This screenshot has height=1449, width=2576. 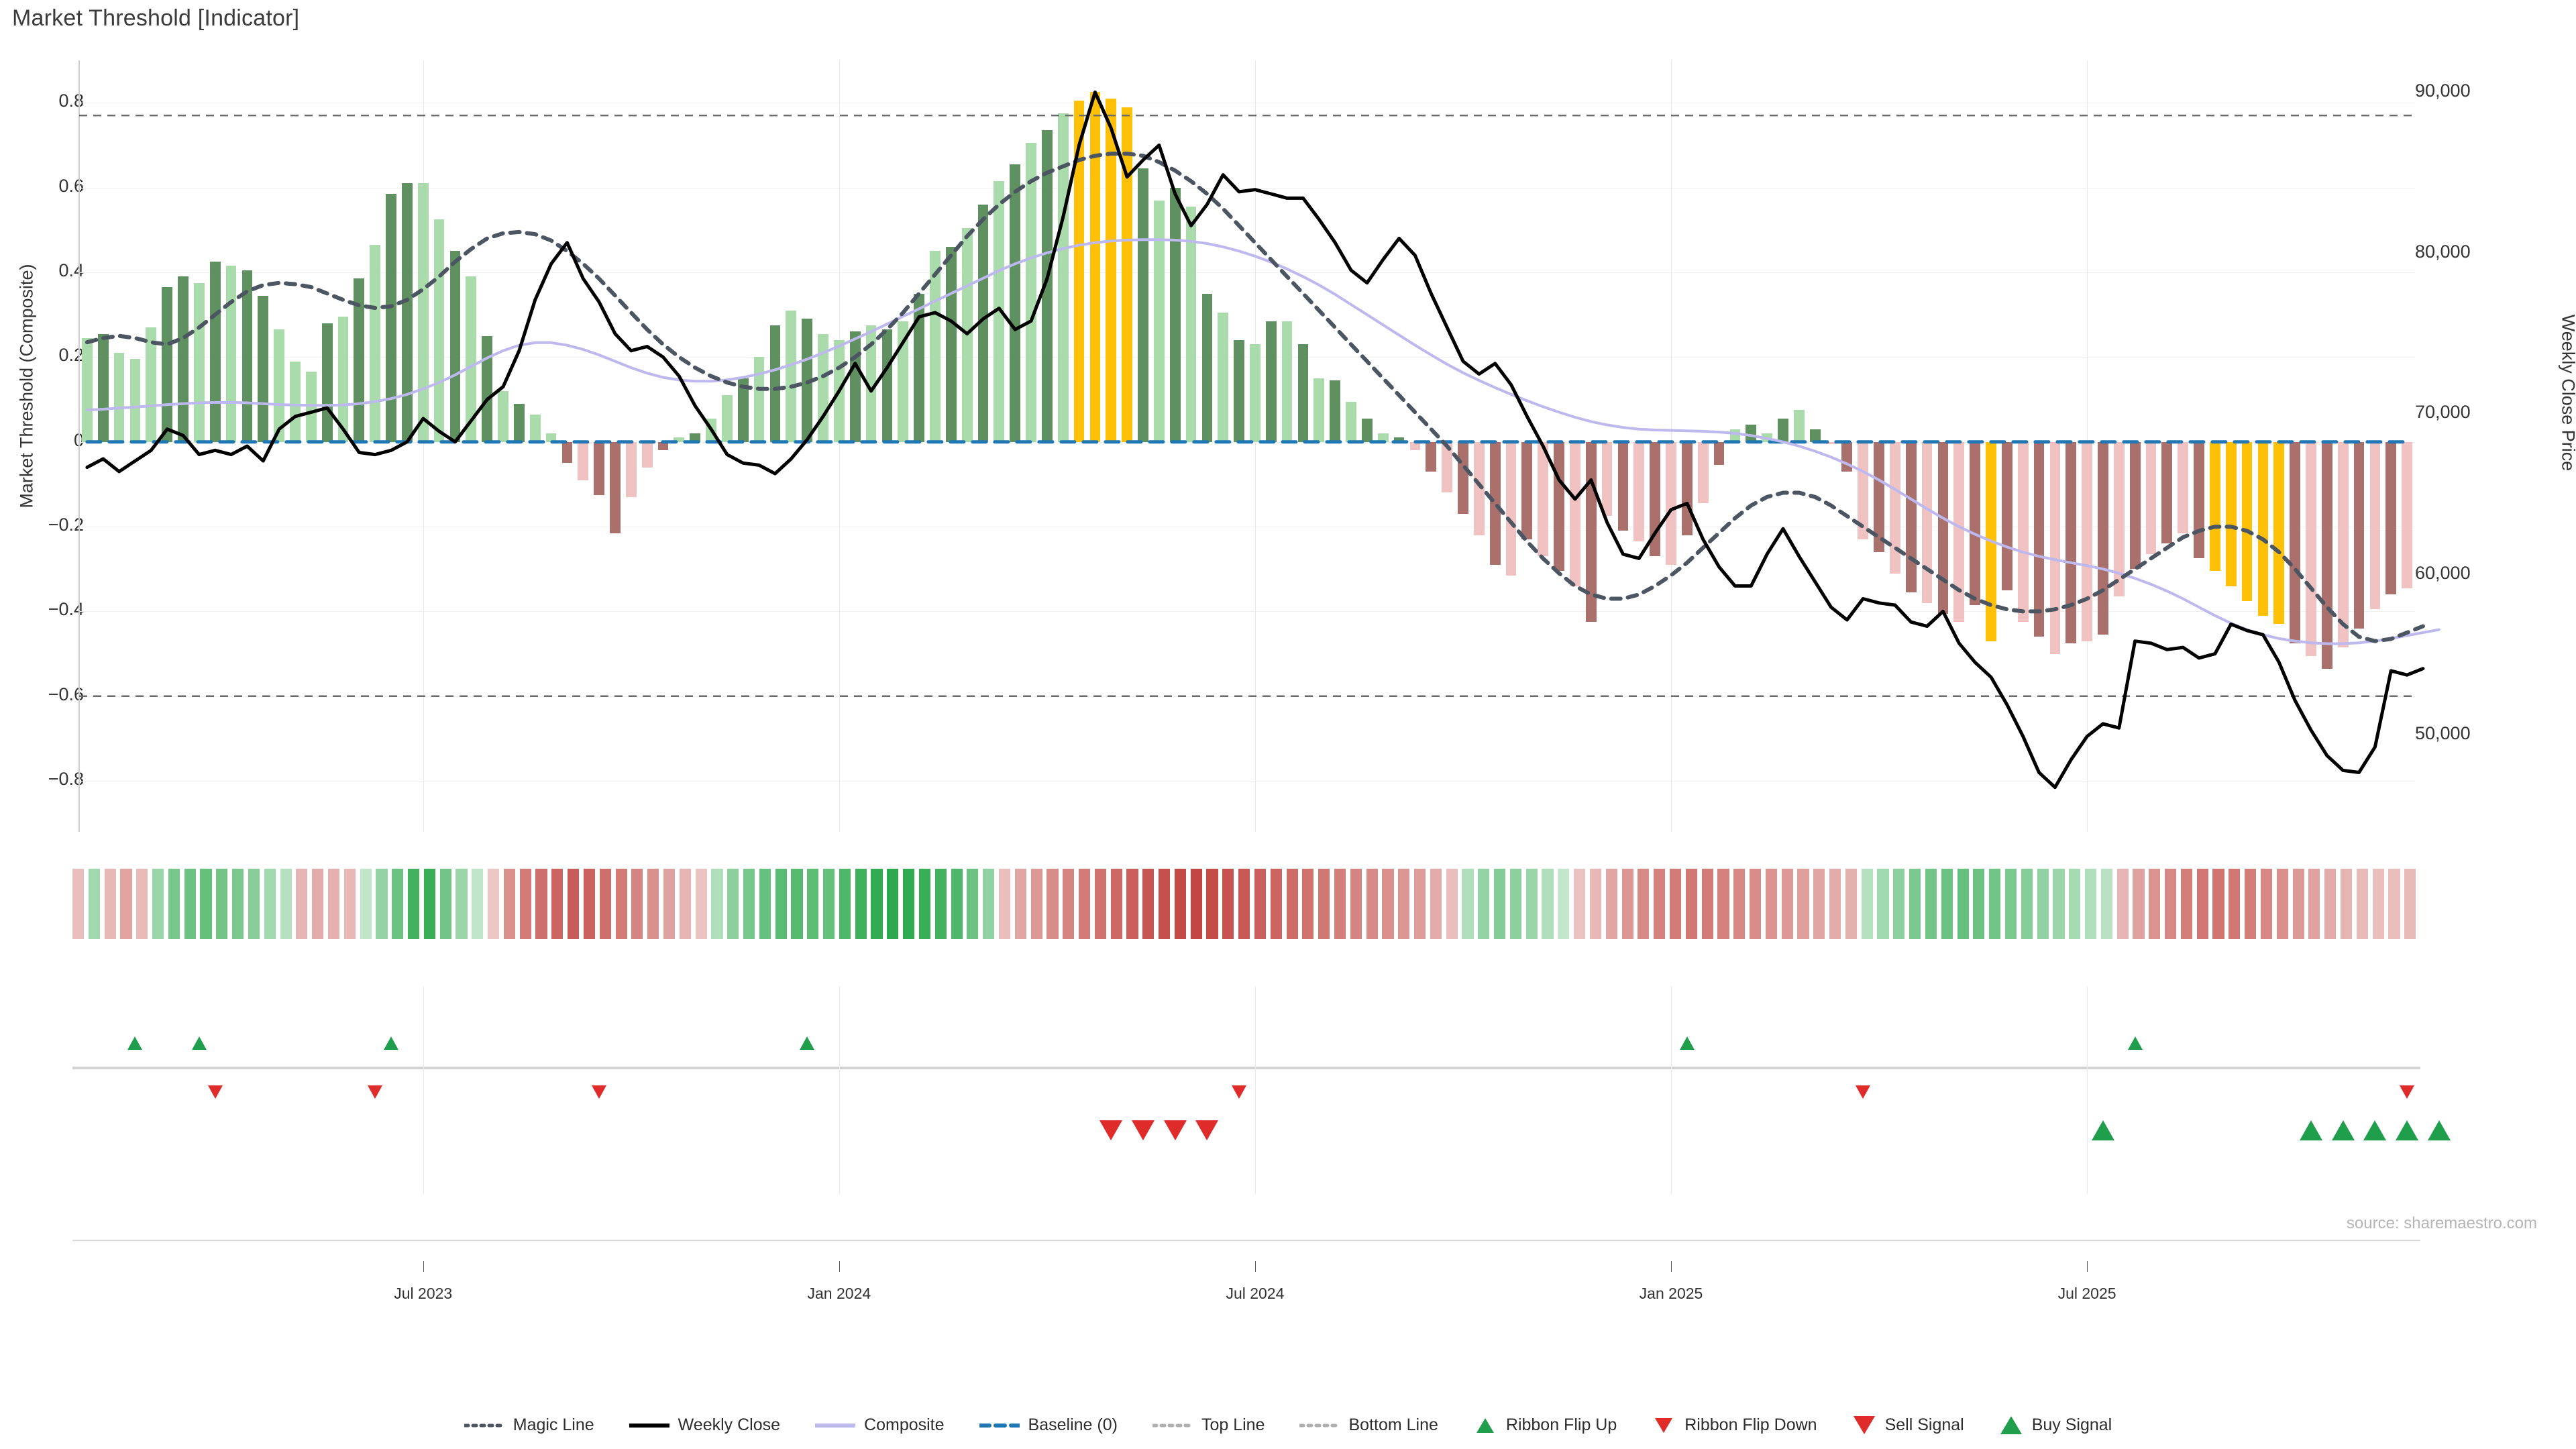 I want to click on line-swatch-icon, so click(x=649, y=1425).